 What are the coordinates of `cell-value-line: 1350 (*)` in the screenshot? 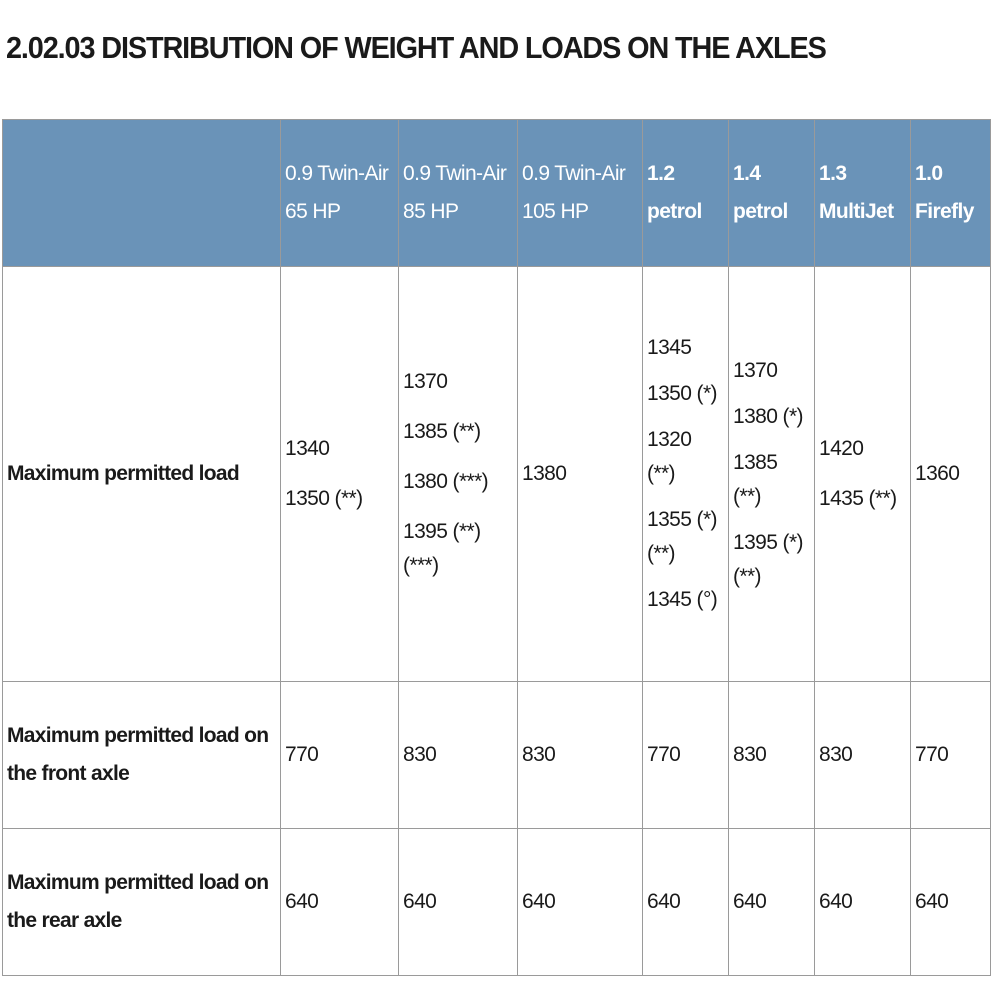 It's located at (682, 393).